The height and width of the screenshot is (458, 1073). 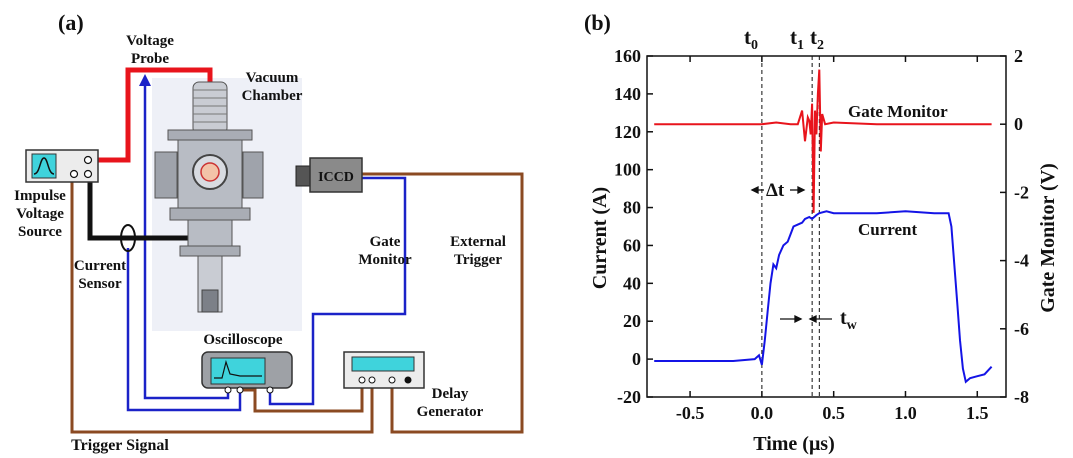 What do you see at coordinates (600, 238) in the screenshot?
I see `y-axis-title: Current (A)` at bounding box center [600, 238].